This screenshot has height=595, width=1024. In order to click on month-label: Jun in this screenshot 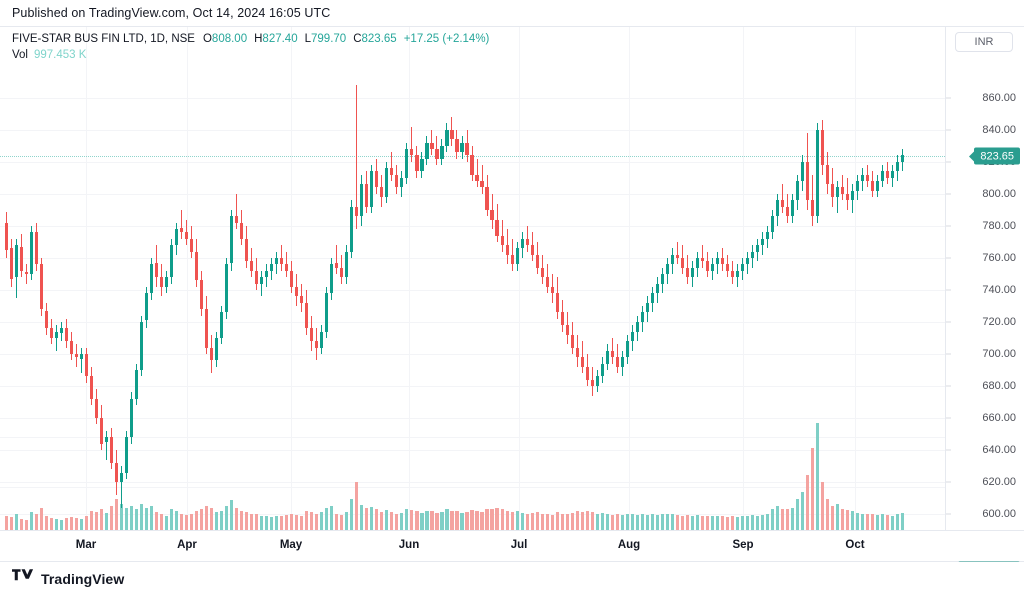, I will do `click(409, 545)`.